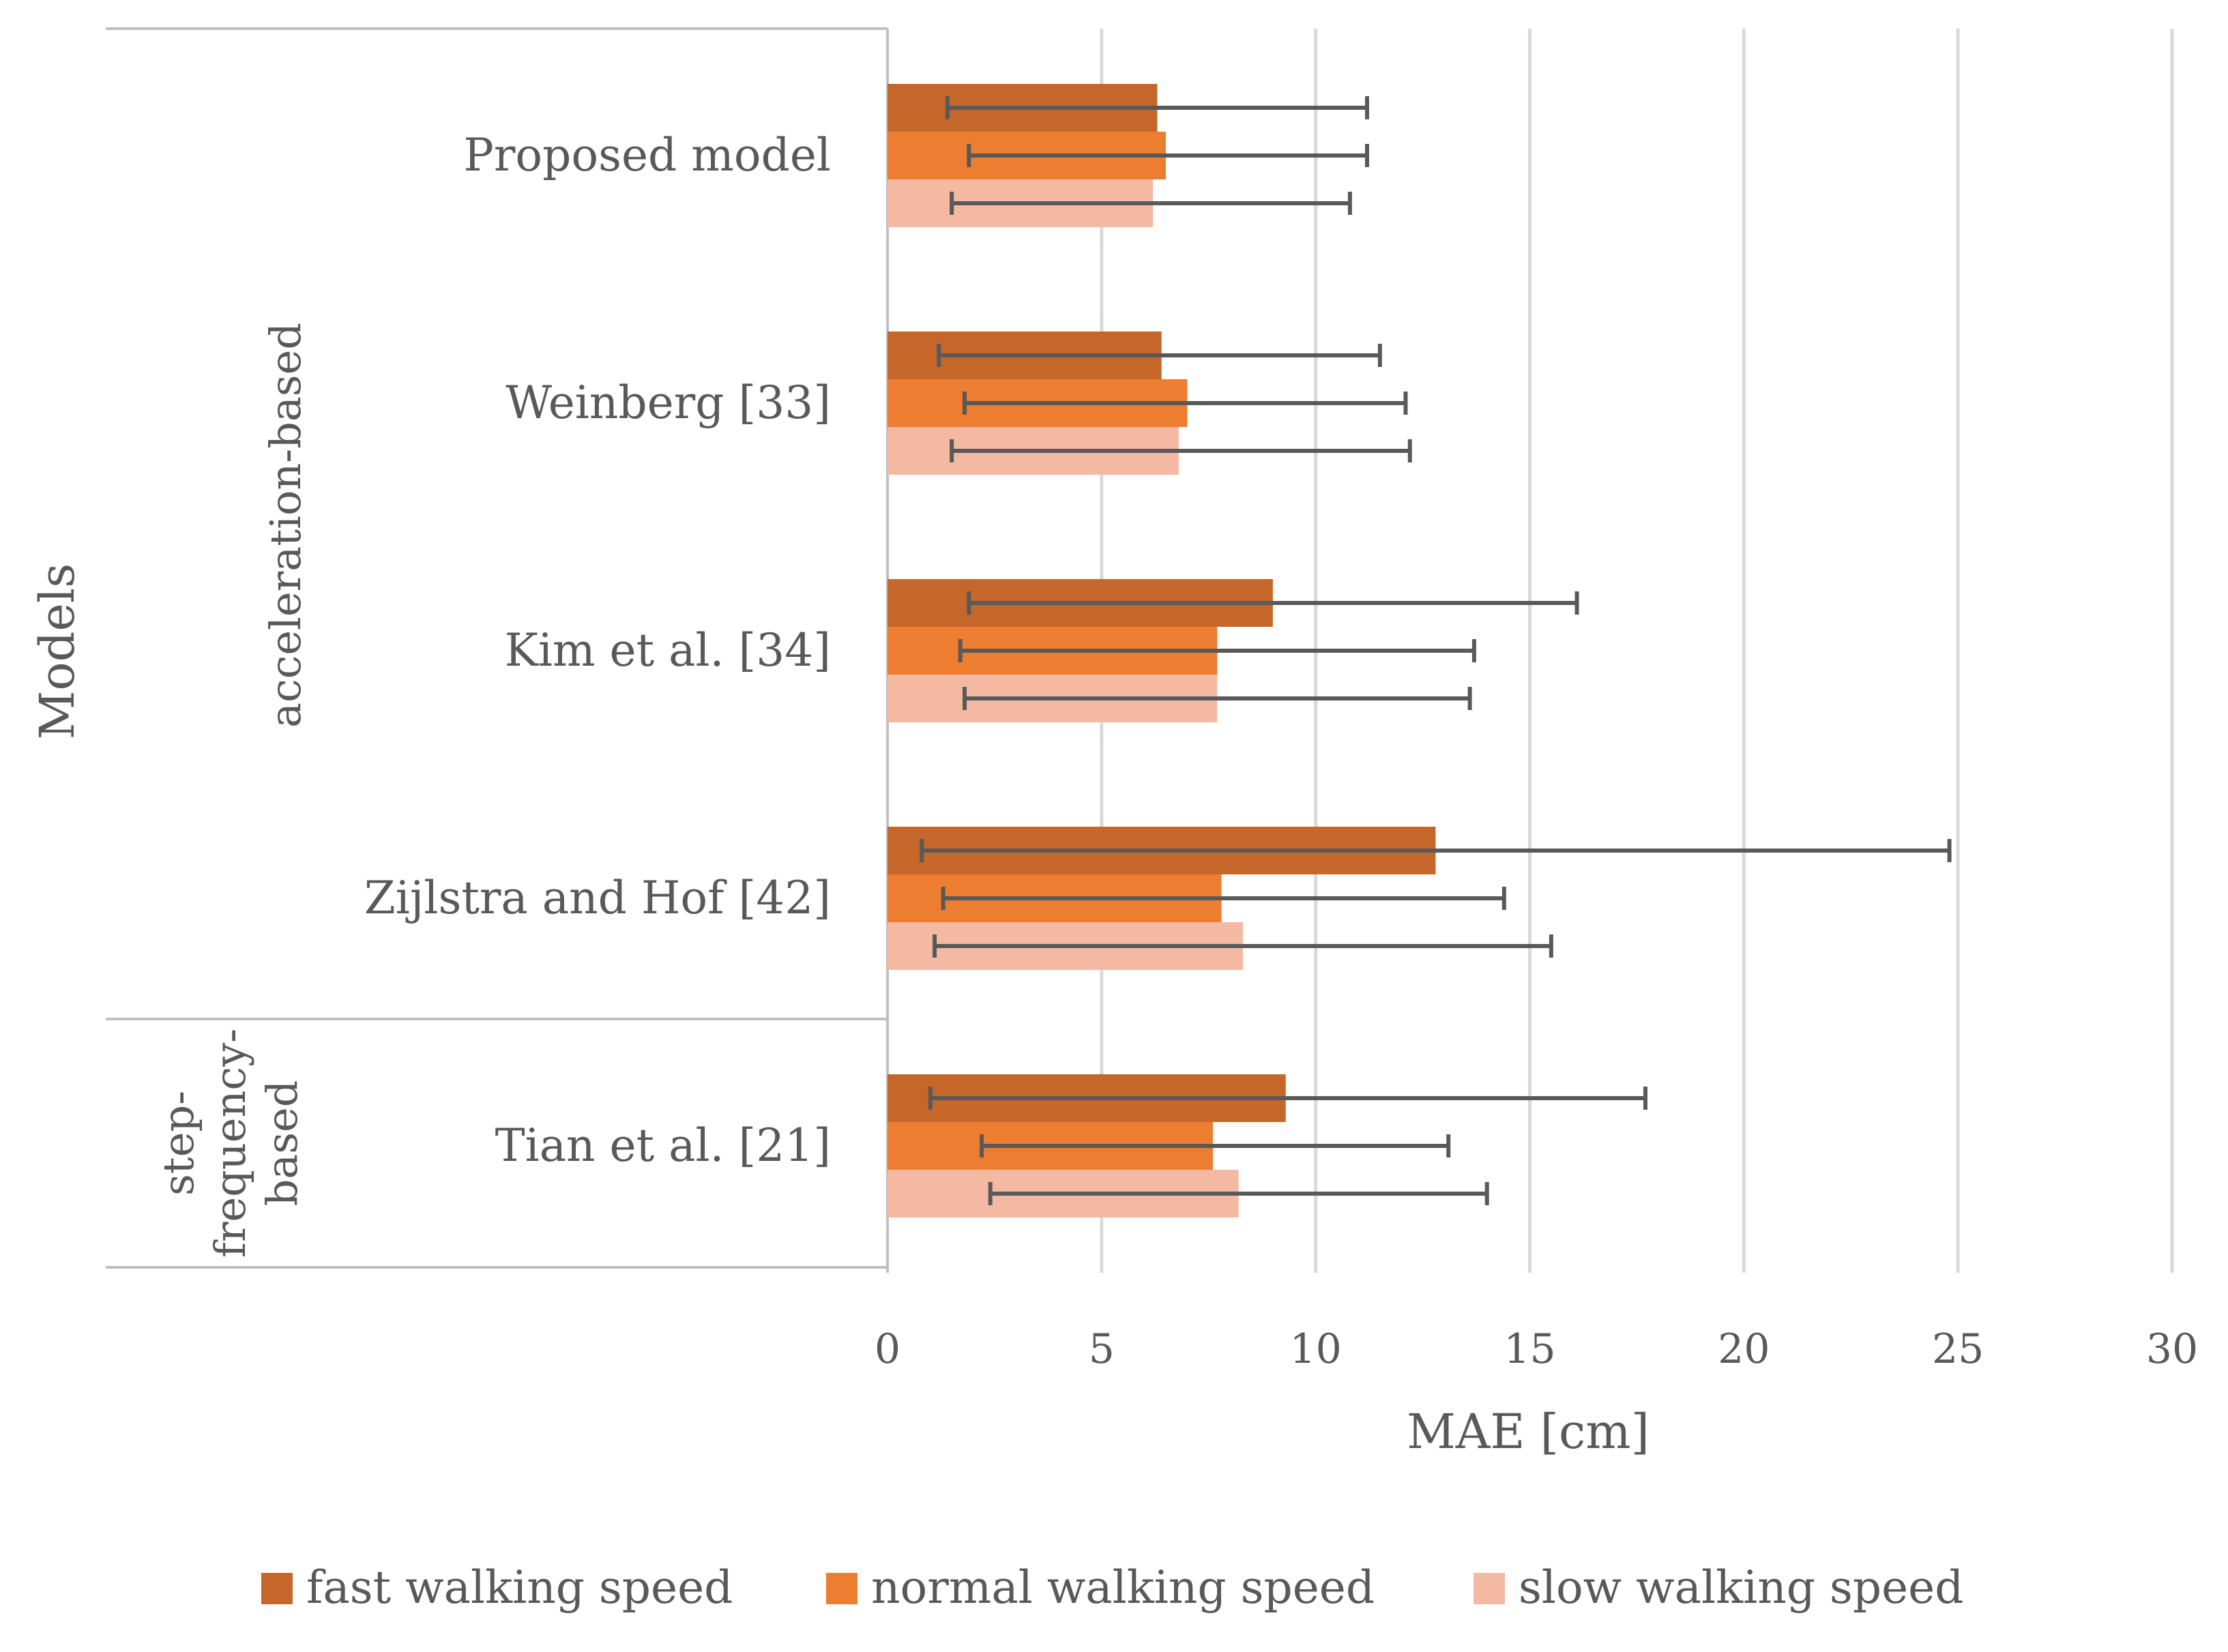 This screenshot has height=1652, width=2228. Describe the element at coordinates (663, 1145) in the screenshot. I see `category-label: Tian et al. [21]` at that location.